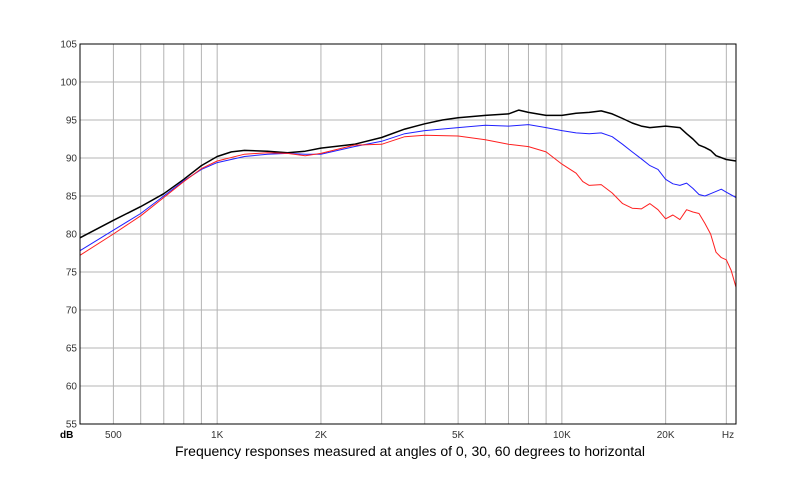  Describe the element at coordinates (72, 387) in the screenshot. I see `y-tick-label: 60` at that location.